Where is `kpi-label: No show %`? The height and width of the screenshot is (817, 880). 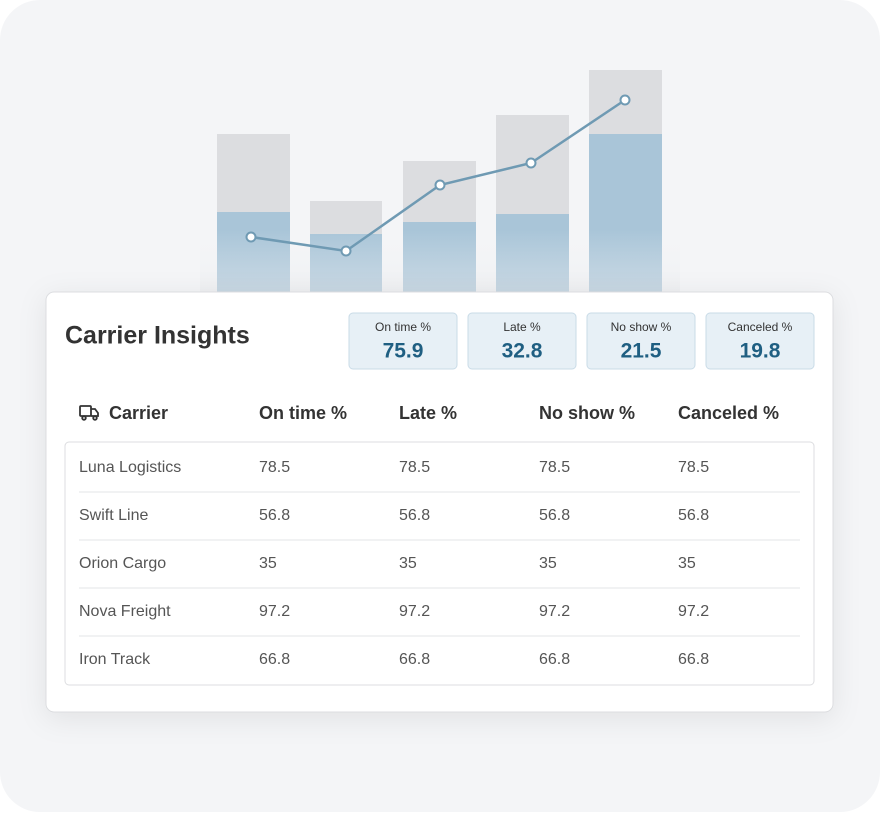 kpi-label: No show % is located at coordinates (641, 327).